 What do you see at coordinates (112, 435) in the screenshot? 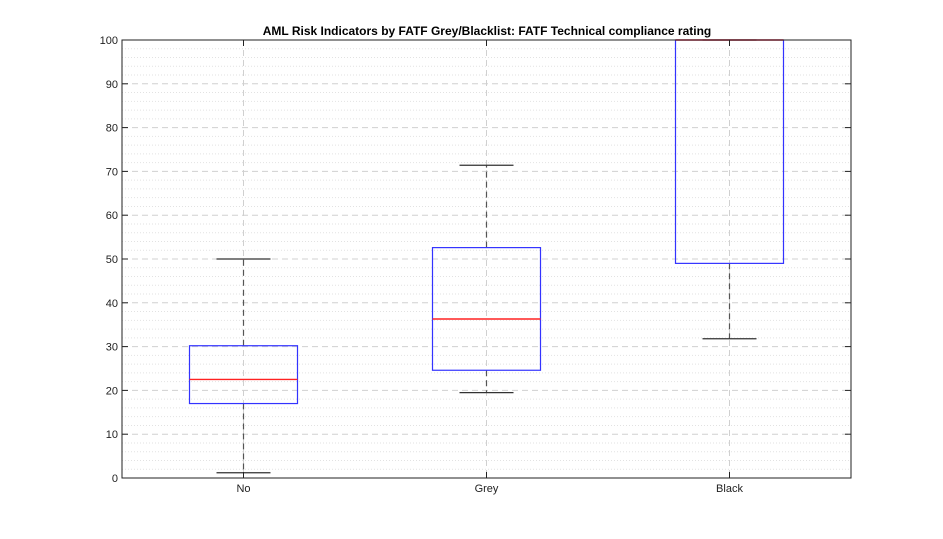
I see `y-tick-label: 10` at bounding box center [112, 435].